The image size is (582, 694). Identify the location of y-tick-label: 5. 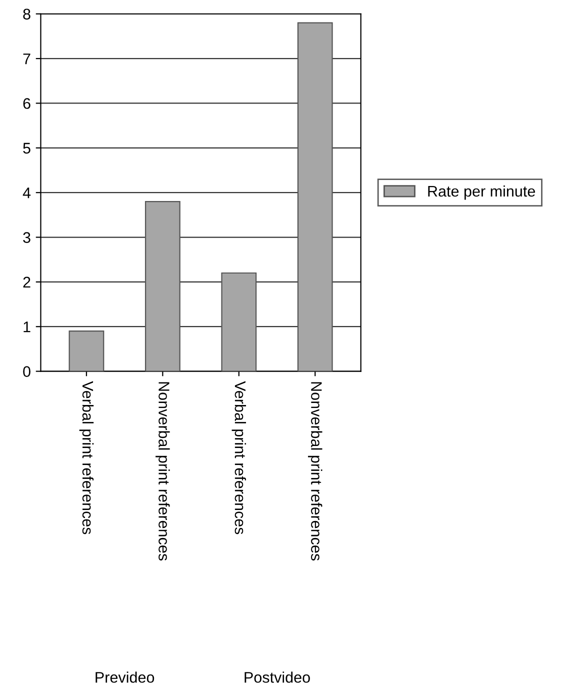
(26, 148).